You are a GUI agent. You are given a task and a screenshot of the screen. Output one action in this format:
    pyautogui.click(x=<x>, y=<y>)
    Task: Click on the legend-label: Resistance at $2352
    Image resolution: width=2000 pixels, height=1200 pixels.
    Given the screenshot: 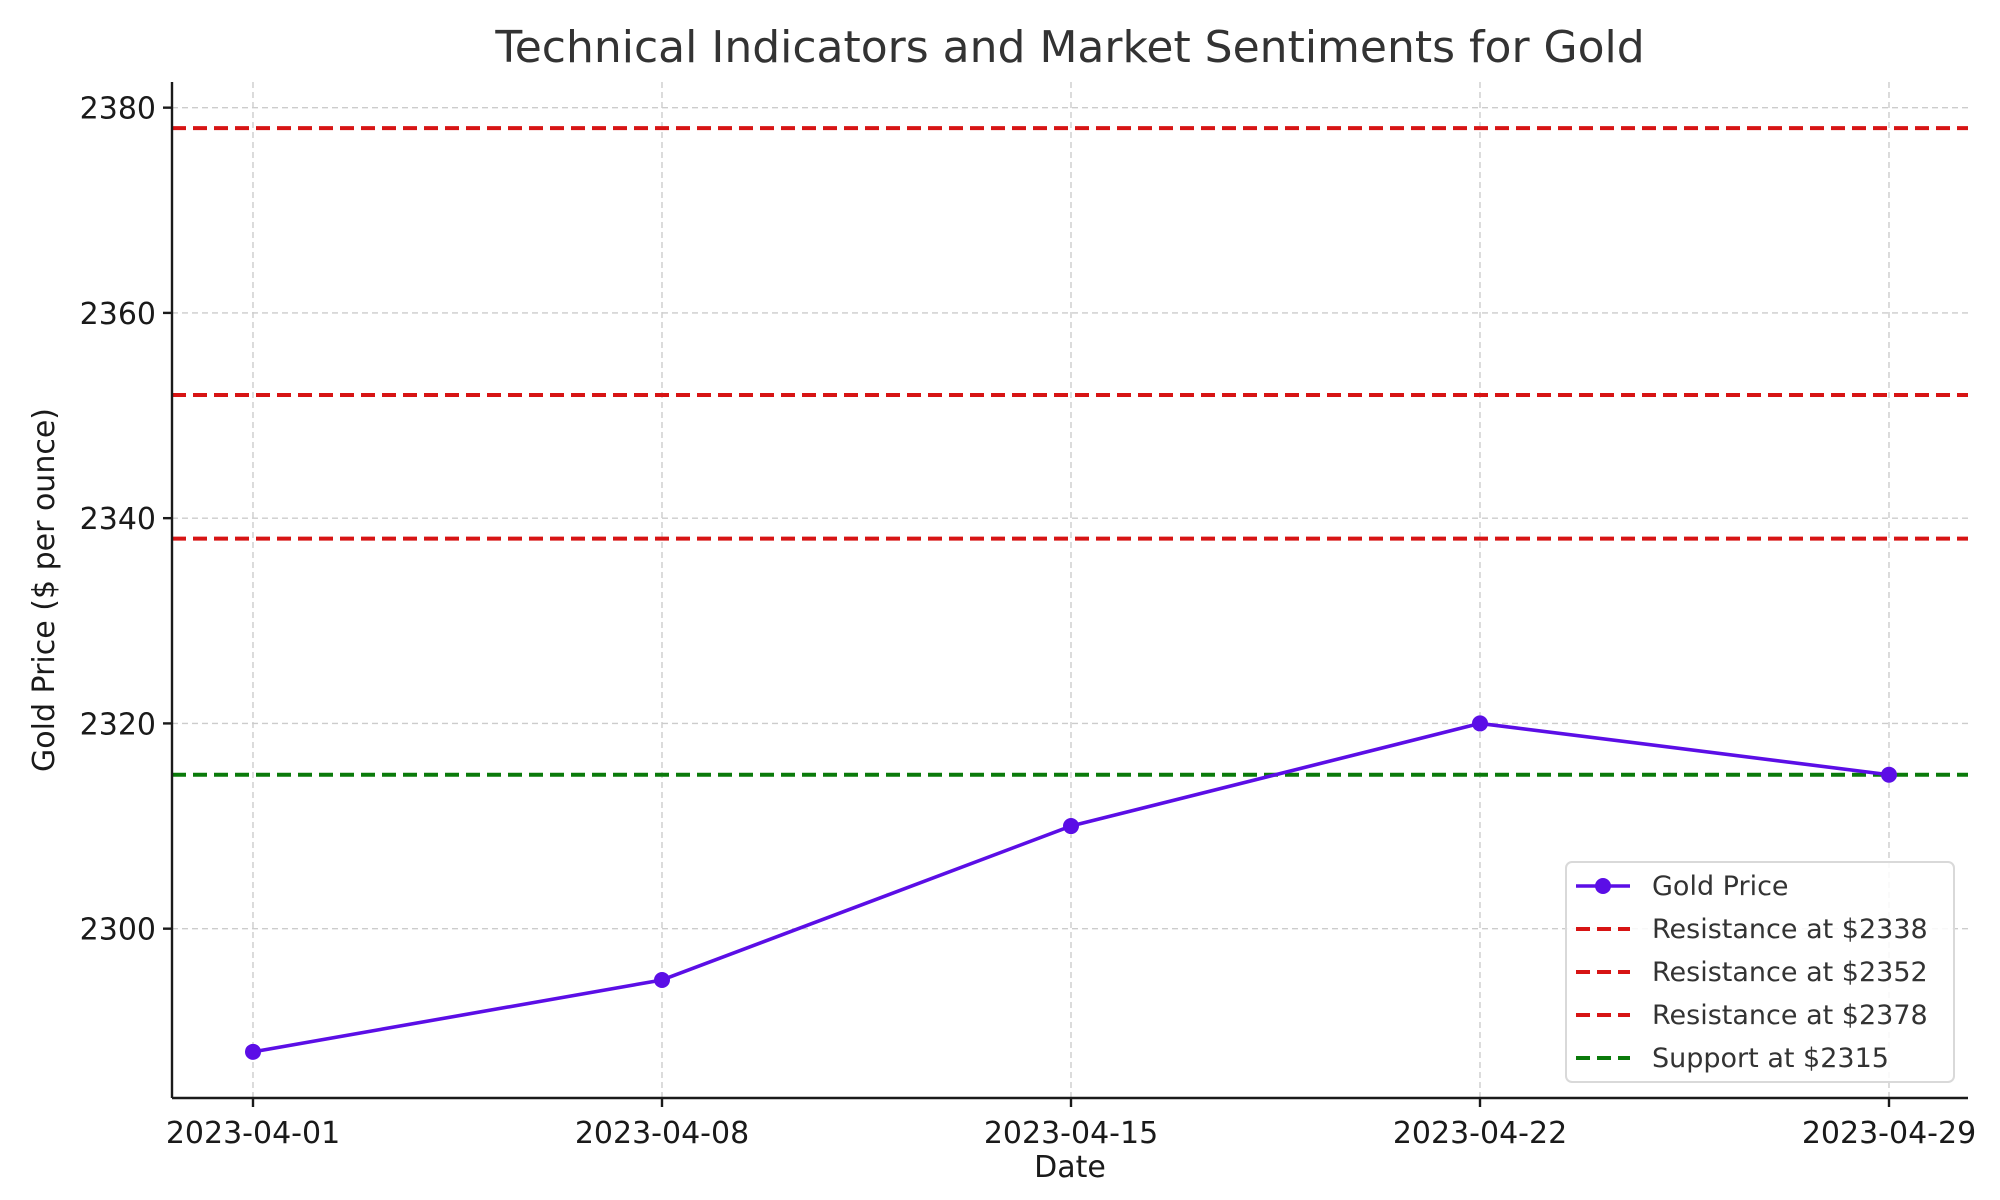 What is the action you would take?
    pyautogui.click(x=1790, y=972)
    